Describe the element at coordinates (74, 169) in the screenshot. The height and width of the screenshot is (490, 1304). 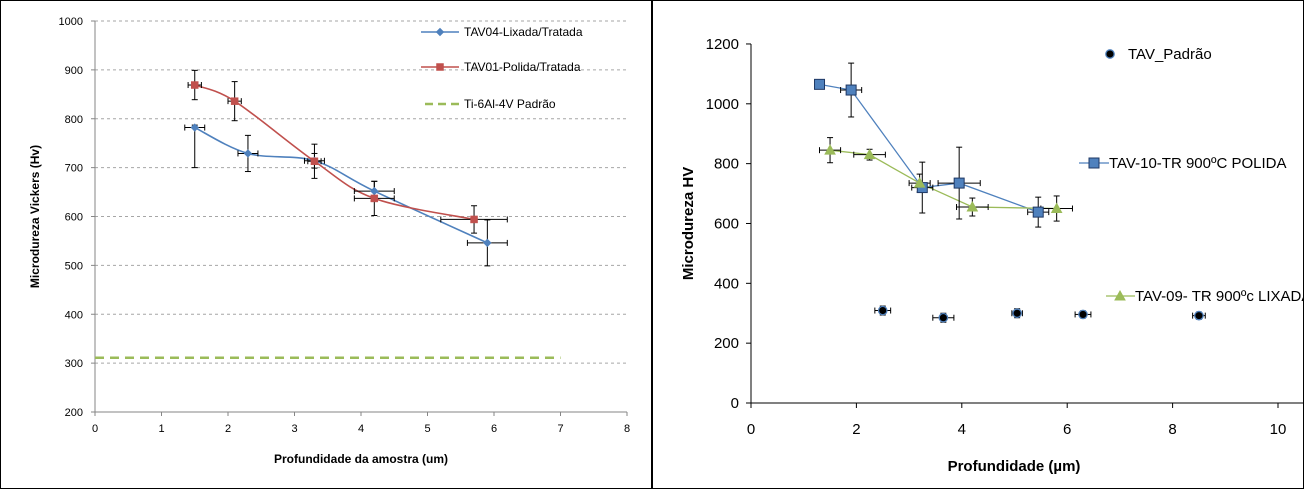
I see `left-y-tick-label: 700` at that location.